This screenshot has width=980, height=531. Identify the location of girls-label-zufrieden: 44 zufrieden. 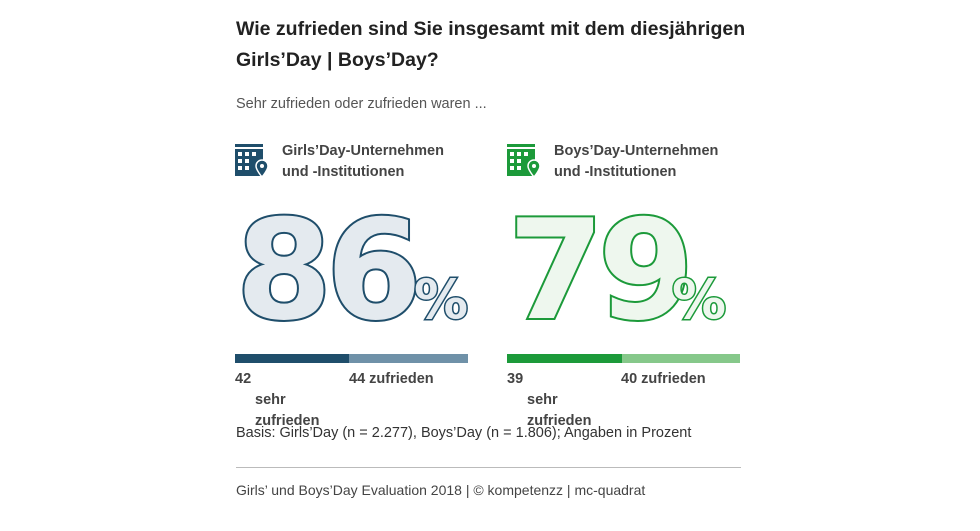
(409, 379).